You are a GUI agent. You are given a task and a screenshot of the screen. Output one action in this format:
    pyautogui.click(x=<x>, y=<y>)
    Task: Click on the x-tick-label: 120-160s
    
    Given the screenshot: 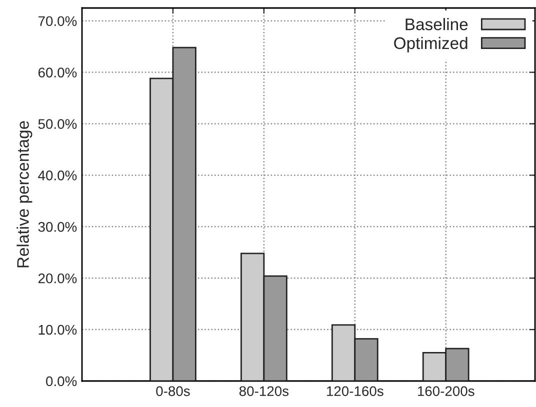 What is the action you would take?
    pyautogui.click(x=355, y=391)
    